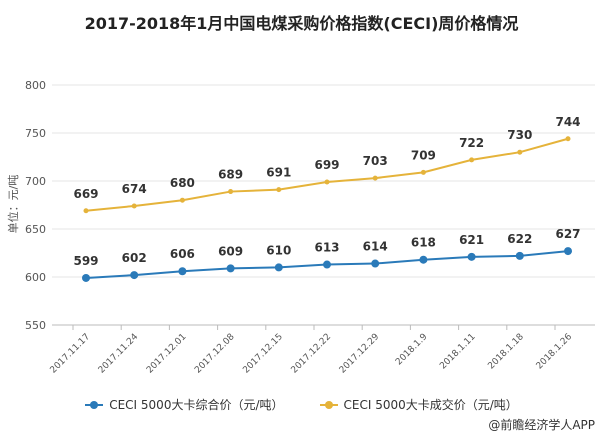 The image size is (603, 436). What do you see at coordinates (134, 258) in the screenshot?
I see `data-label: 602` at bounding box center [134, 258].